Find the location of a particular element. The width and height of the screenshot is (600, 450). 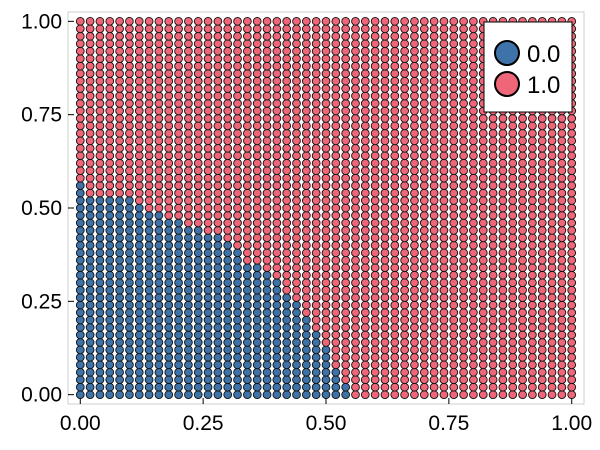

x-tick-label: 0.00 is located at coordinates (80, 423).